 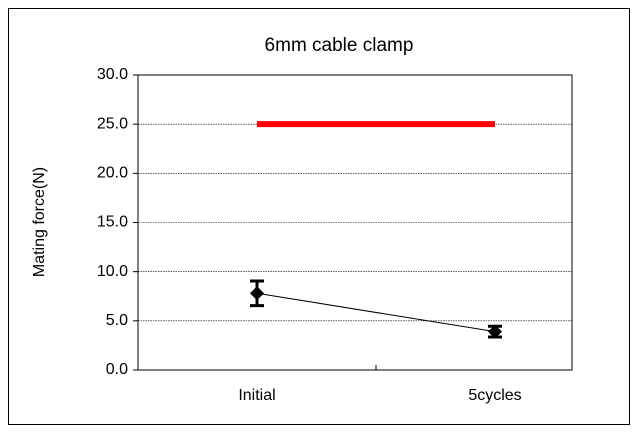 What do you see at coordinates (112, 123) in the screenshot?
I see `y-tick-label: 25.0` at bounding box center [112, 123].